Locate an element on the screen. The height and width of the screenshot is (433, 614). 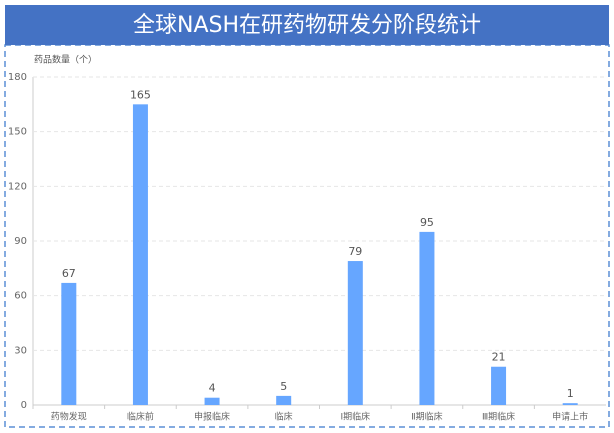
x-tick-label: 申请上市 is located at coordinates (570, 417).